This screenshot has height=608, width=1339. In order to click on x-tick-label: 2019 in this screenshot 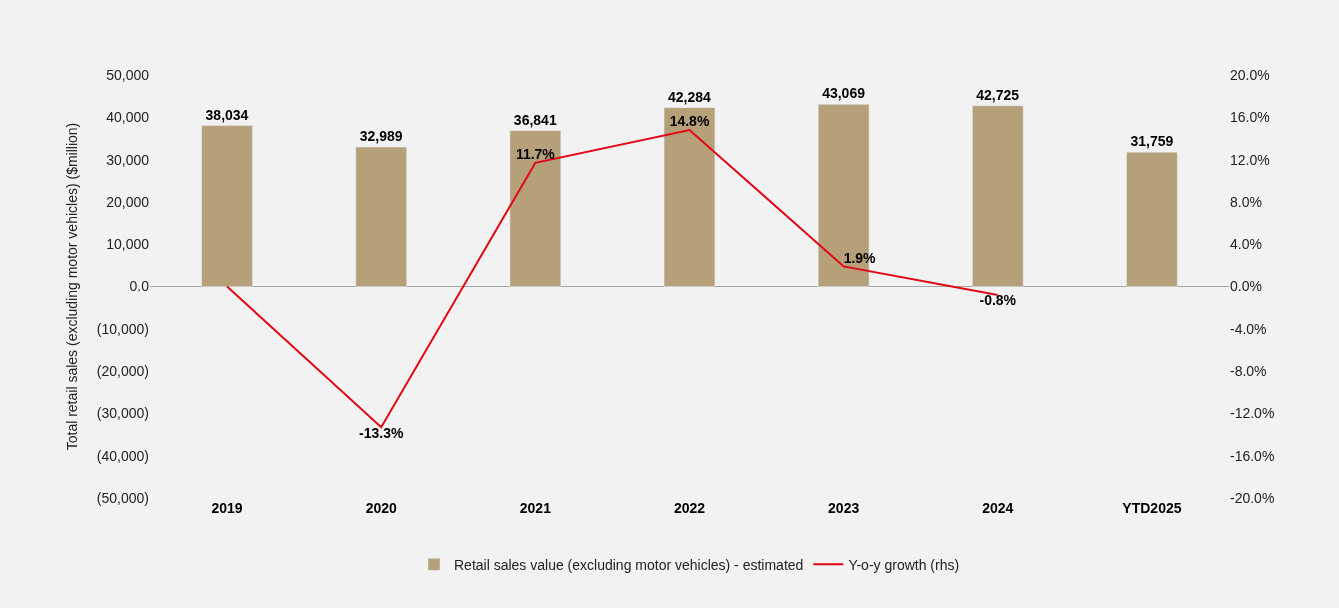, I will do `click(227, 508)`.